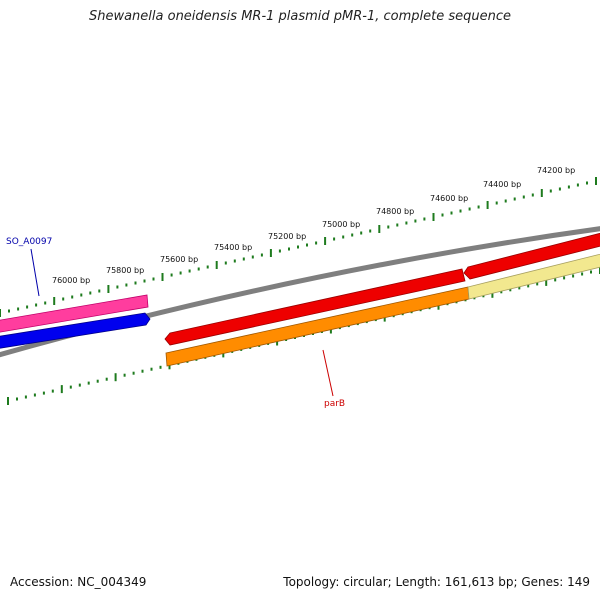 This screenshot has width=600, height=600. What do you see at coordinates (533, 276) in the screenshot?
I see `yellow-feature` at bounding box center [533, 276].